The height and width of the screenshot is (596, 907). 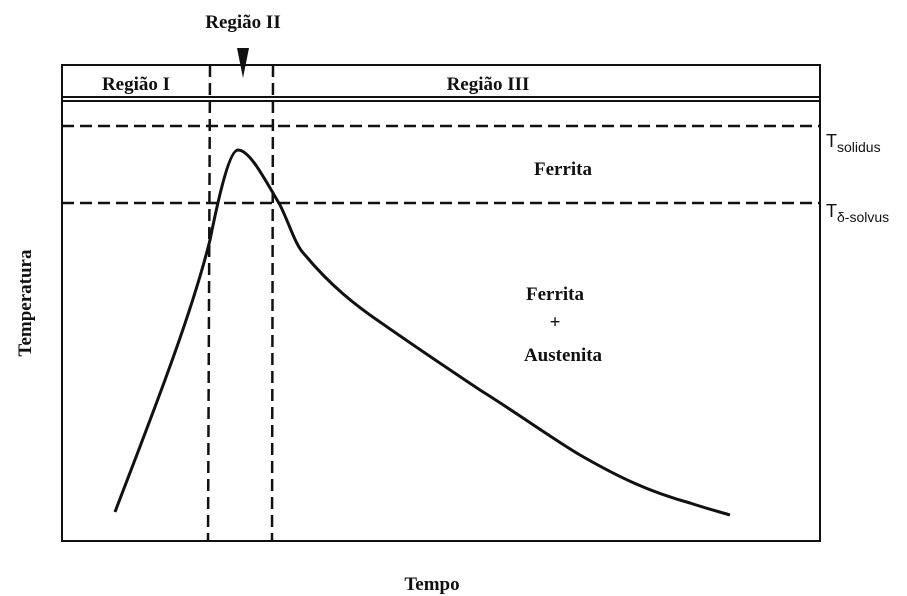 I want to click on phase-label: Austenita, so click(x=563, y=355).